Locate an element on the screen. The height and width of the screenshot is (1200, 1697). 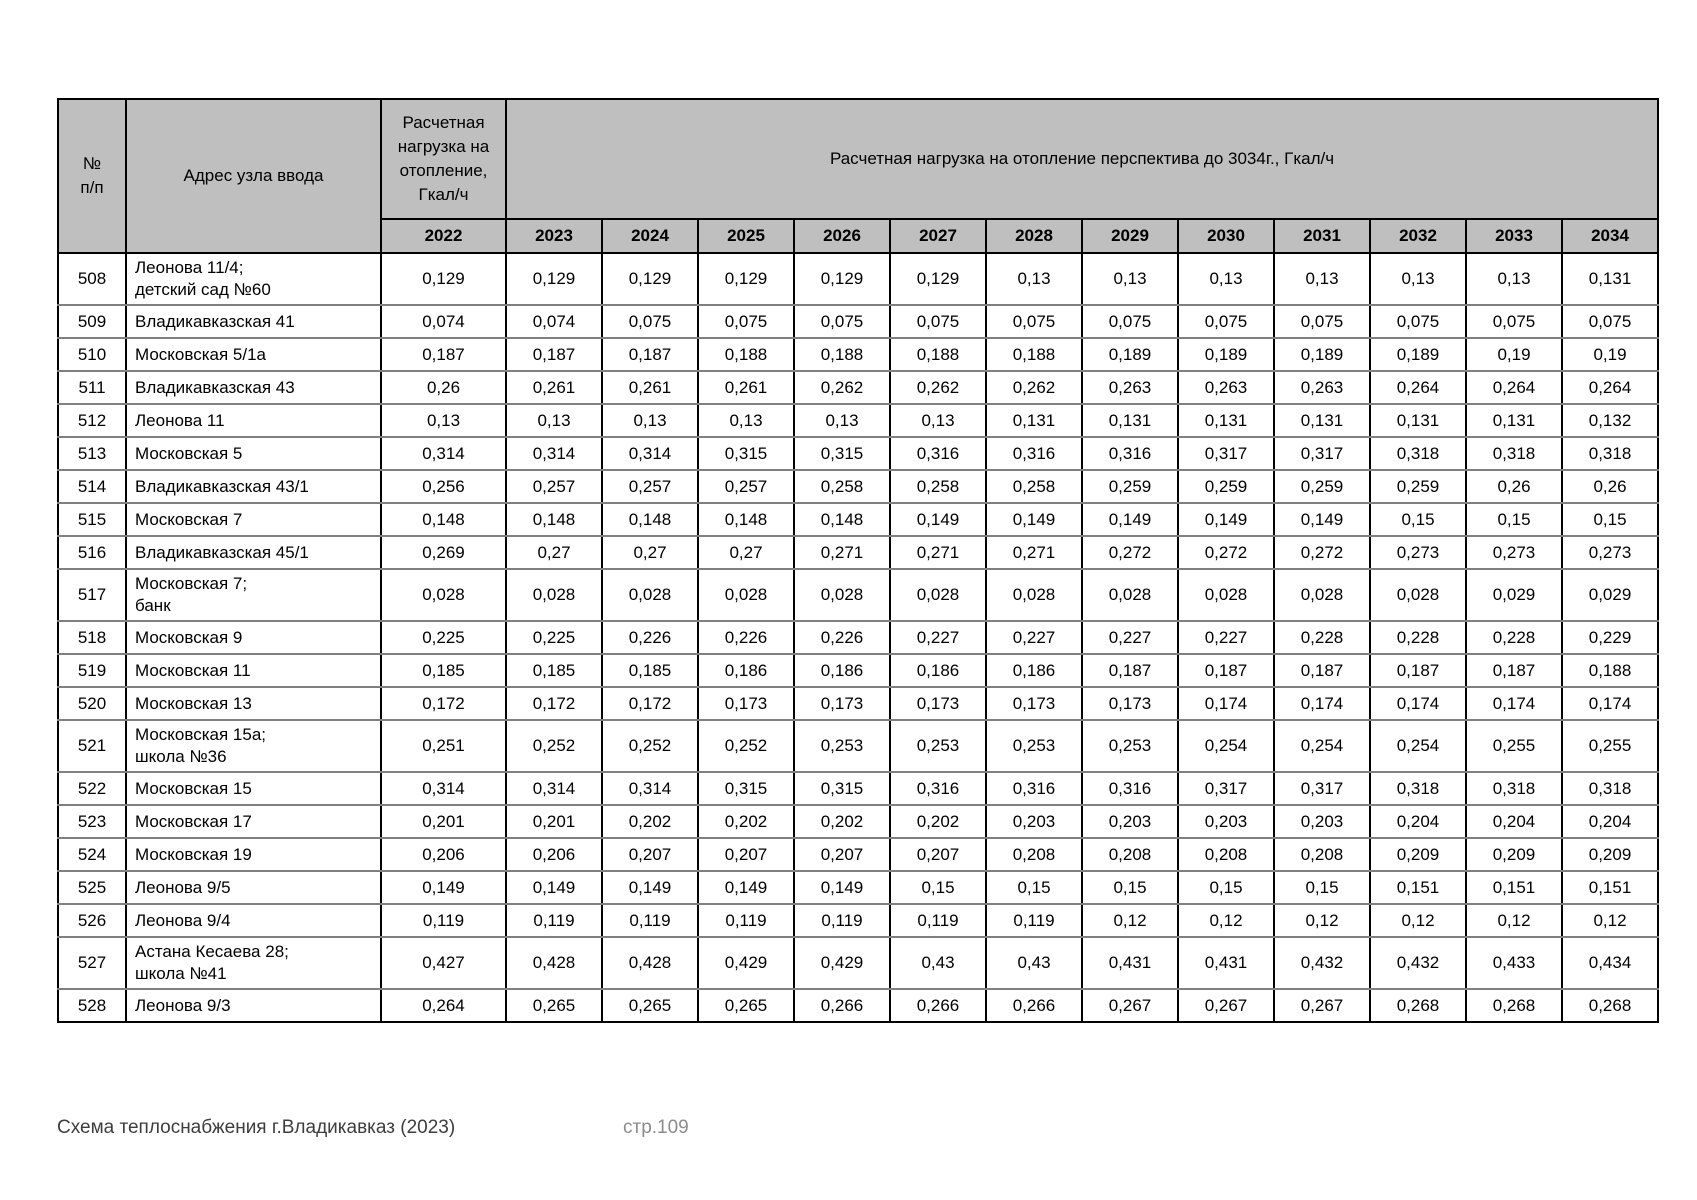
cell-value-2023: 0,148 is located at coordinates (554, 519).